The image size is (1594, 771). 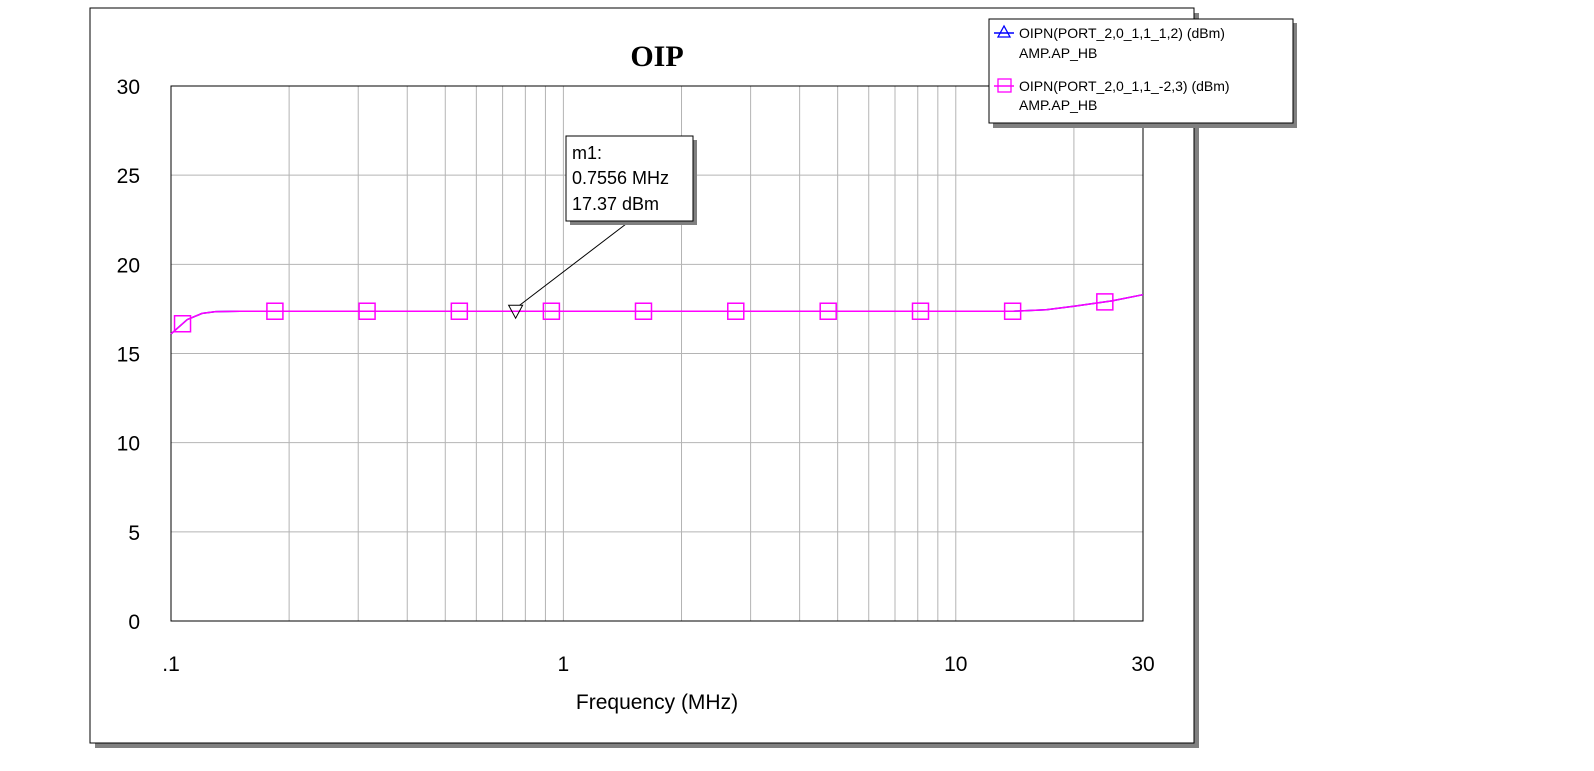 I want to click on legend-box, so click(x=1141, y=71).